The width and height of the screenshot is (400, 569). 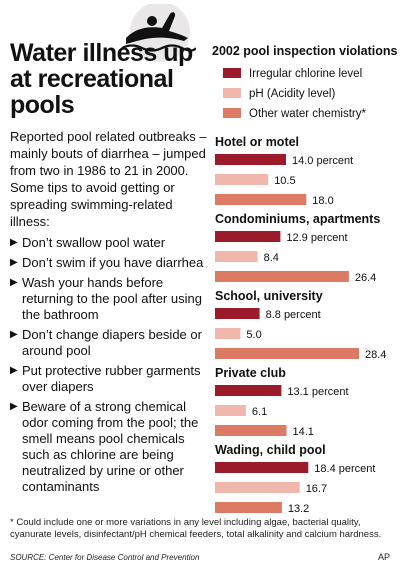 I want to click on tip-item: ▶ Don’t swim if you have diarrhea, so click(x=110, y=263).